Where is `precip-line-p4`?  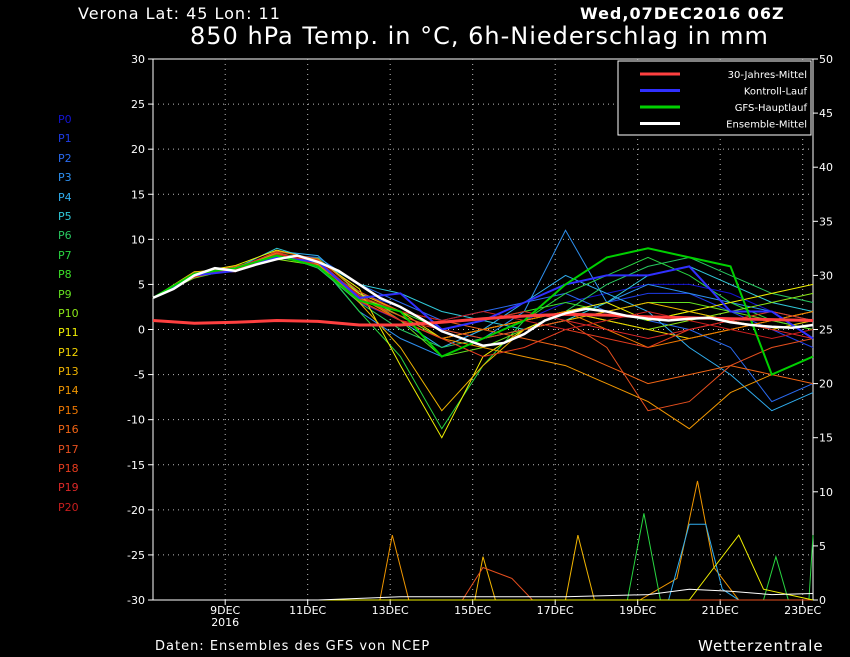
precip-line-p4 is located at coordinates (483, 562).